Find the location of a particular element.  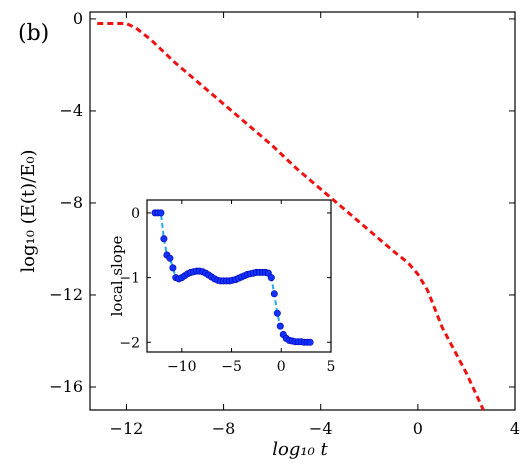

main-y-tick-label: −16 is located at coordinates (66, 386).